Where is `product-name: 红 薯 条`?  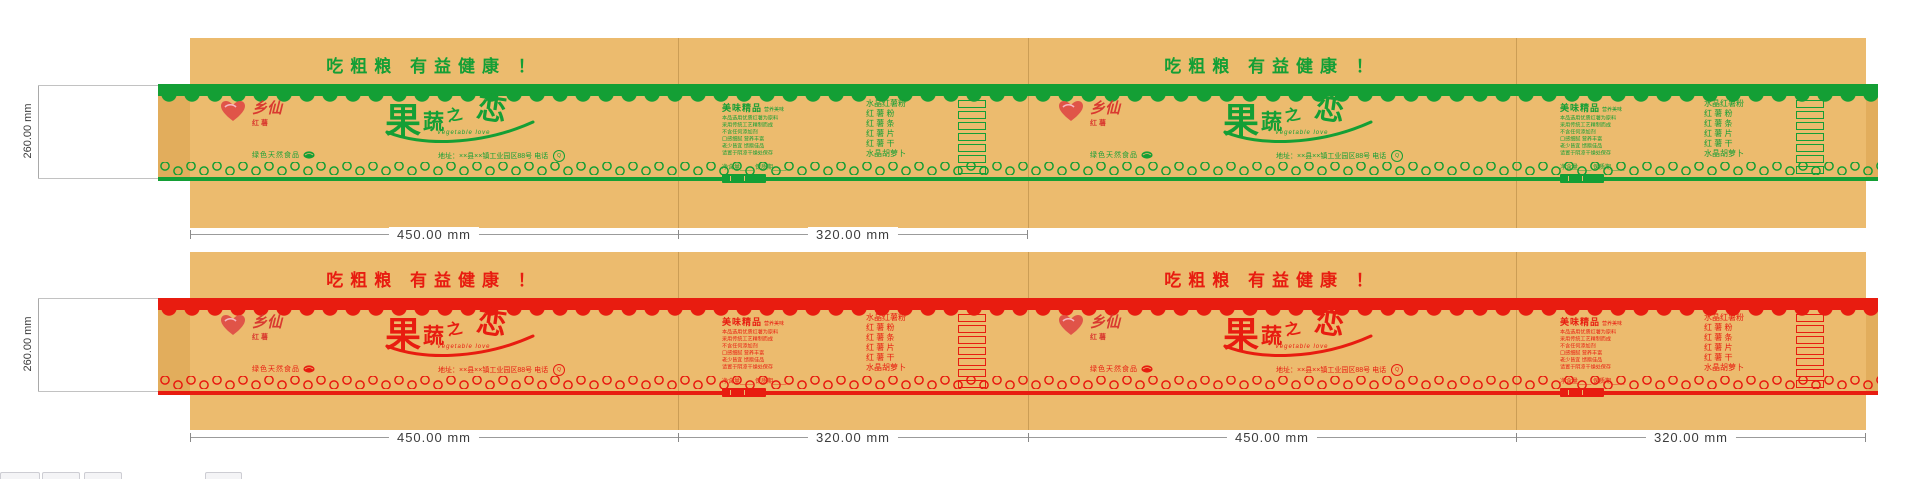
product-name: 红 薯 条 is located at coordinates (880, 123).